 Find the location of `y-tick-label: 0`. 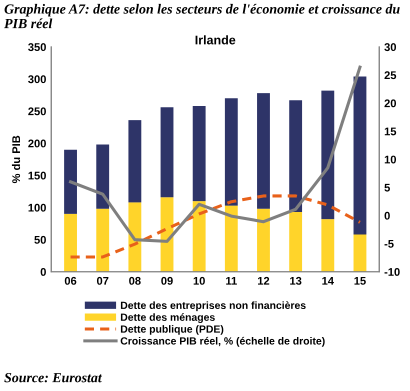

y-tick-label: 0 is located at coordinates (43, 272).